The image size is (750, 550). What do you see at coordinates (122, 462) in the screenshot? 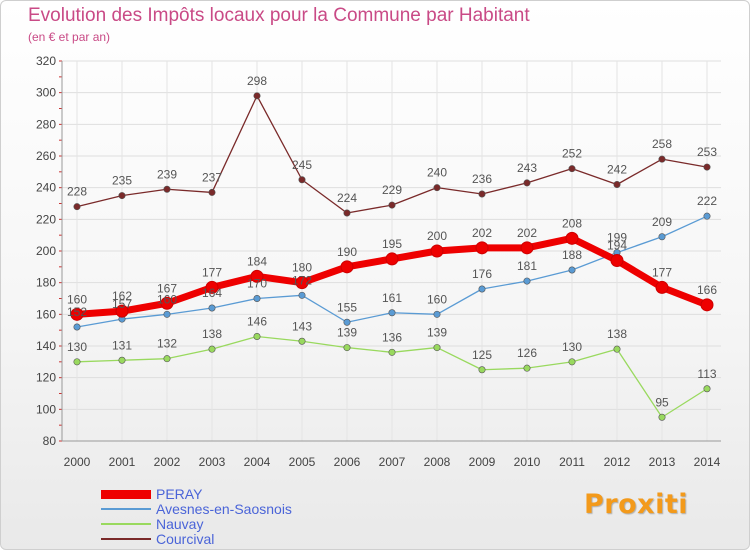
I see `x-tick-label: 2001` at bounding box center [122, 462].